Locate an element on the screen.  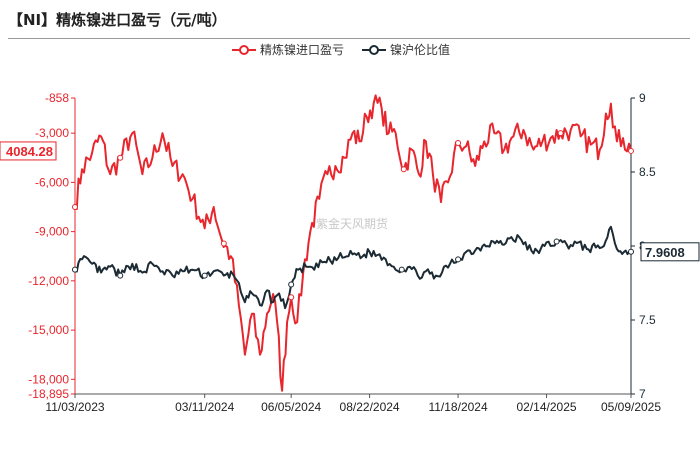
last-value-text-right: 7.9608 is located at coordinates (665, 252).